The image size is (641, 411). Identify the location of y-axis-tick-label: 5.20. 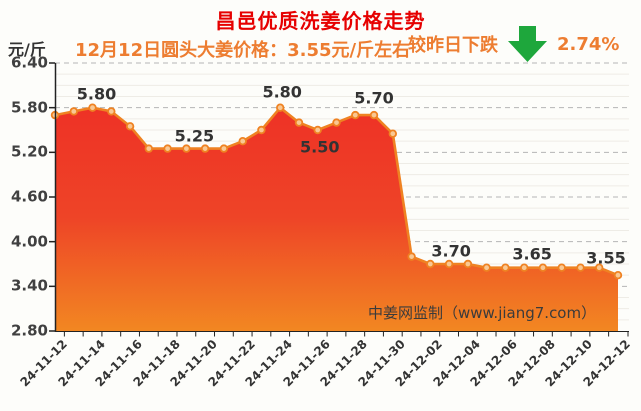
(29, 151).